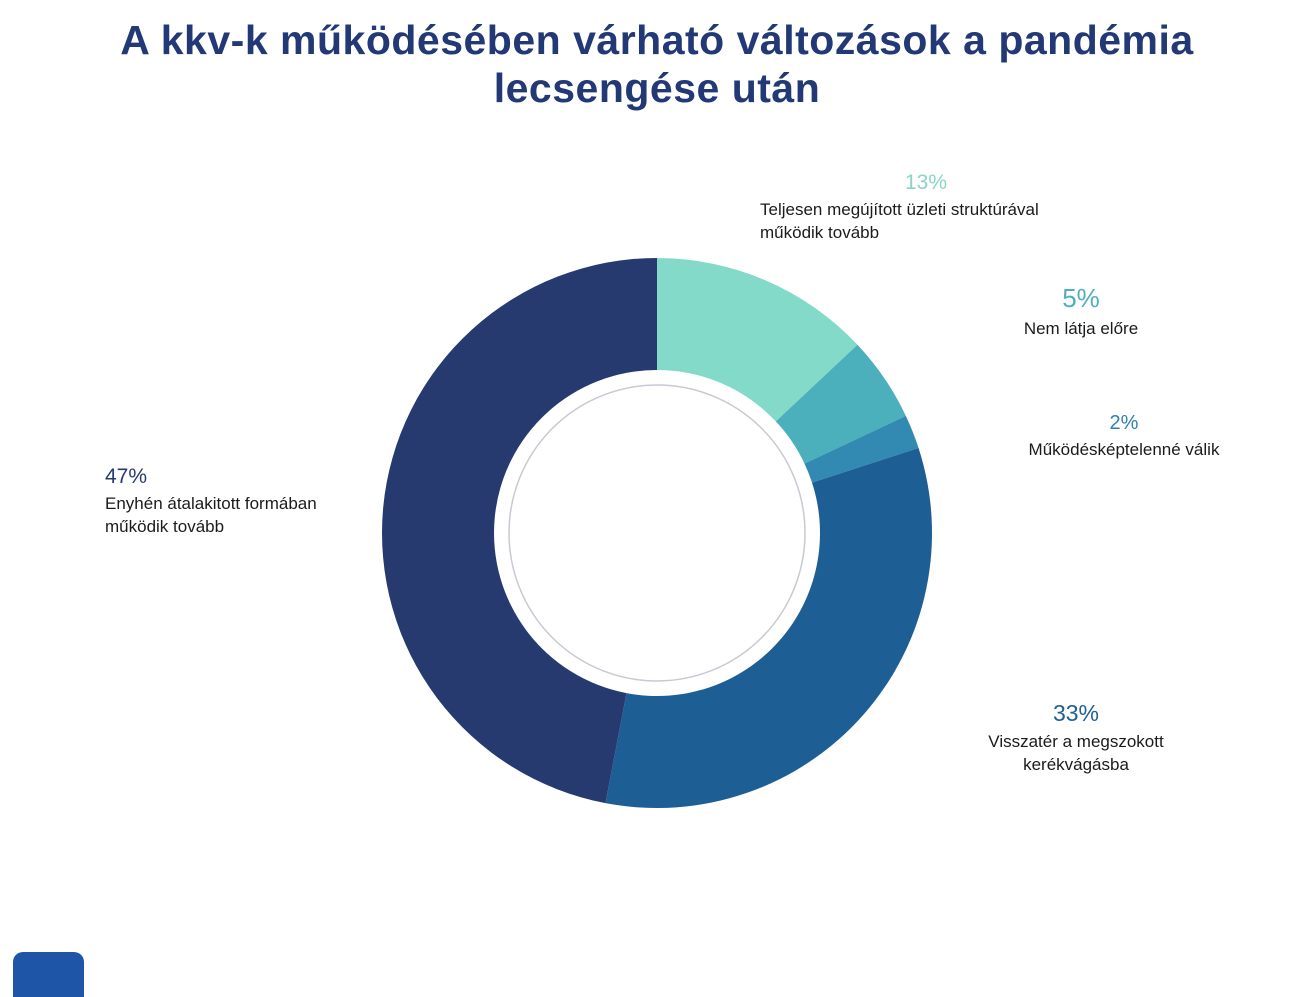  What do you see at coordinates (657, 88) in the screenshot?
I see `page-title-line2: lecsengése után` at bounding box center [657, 88].